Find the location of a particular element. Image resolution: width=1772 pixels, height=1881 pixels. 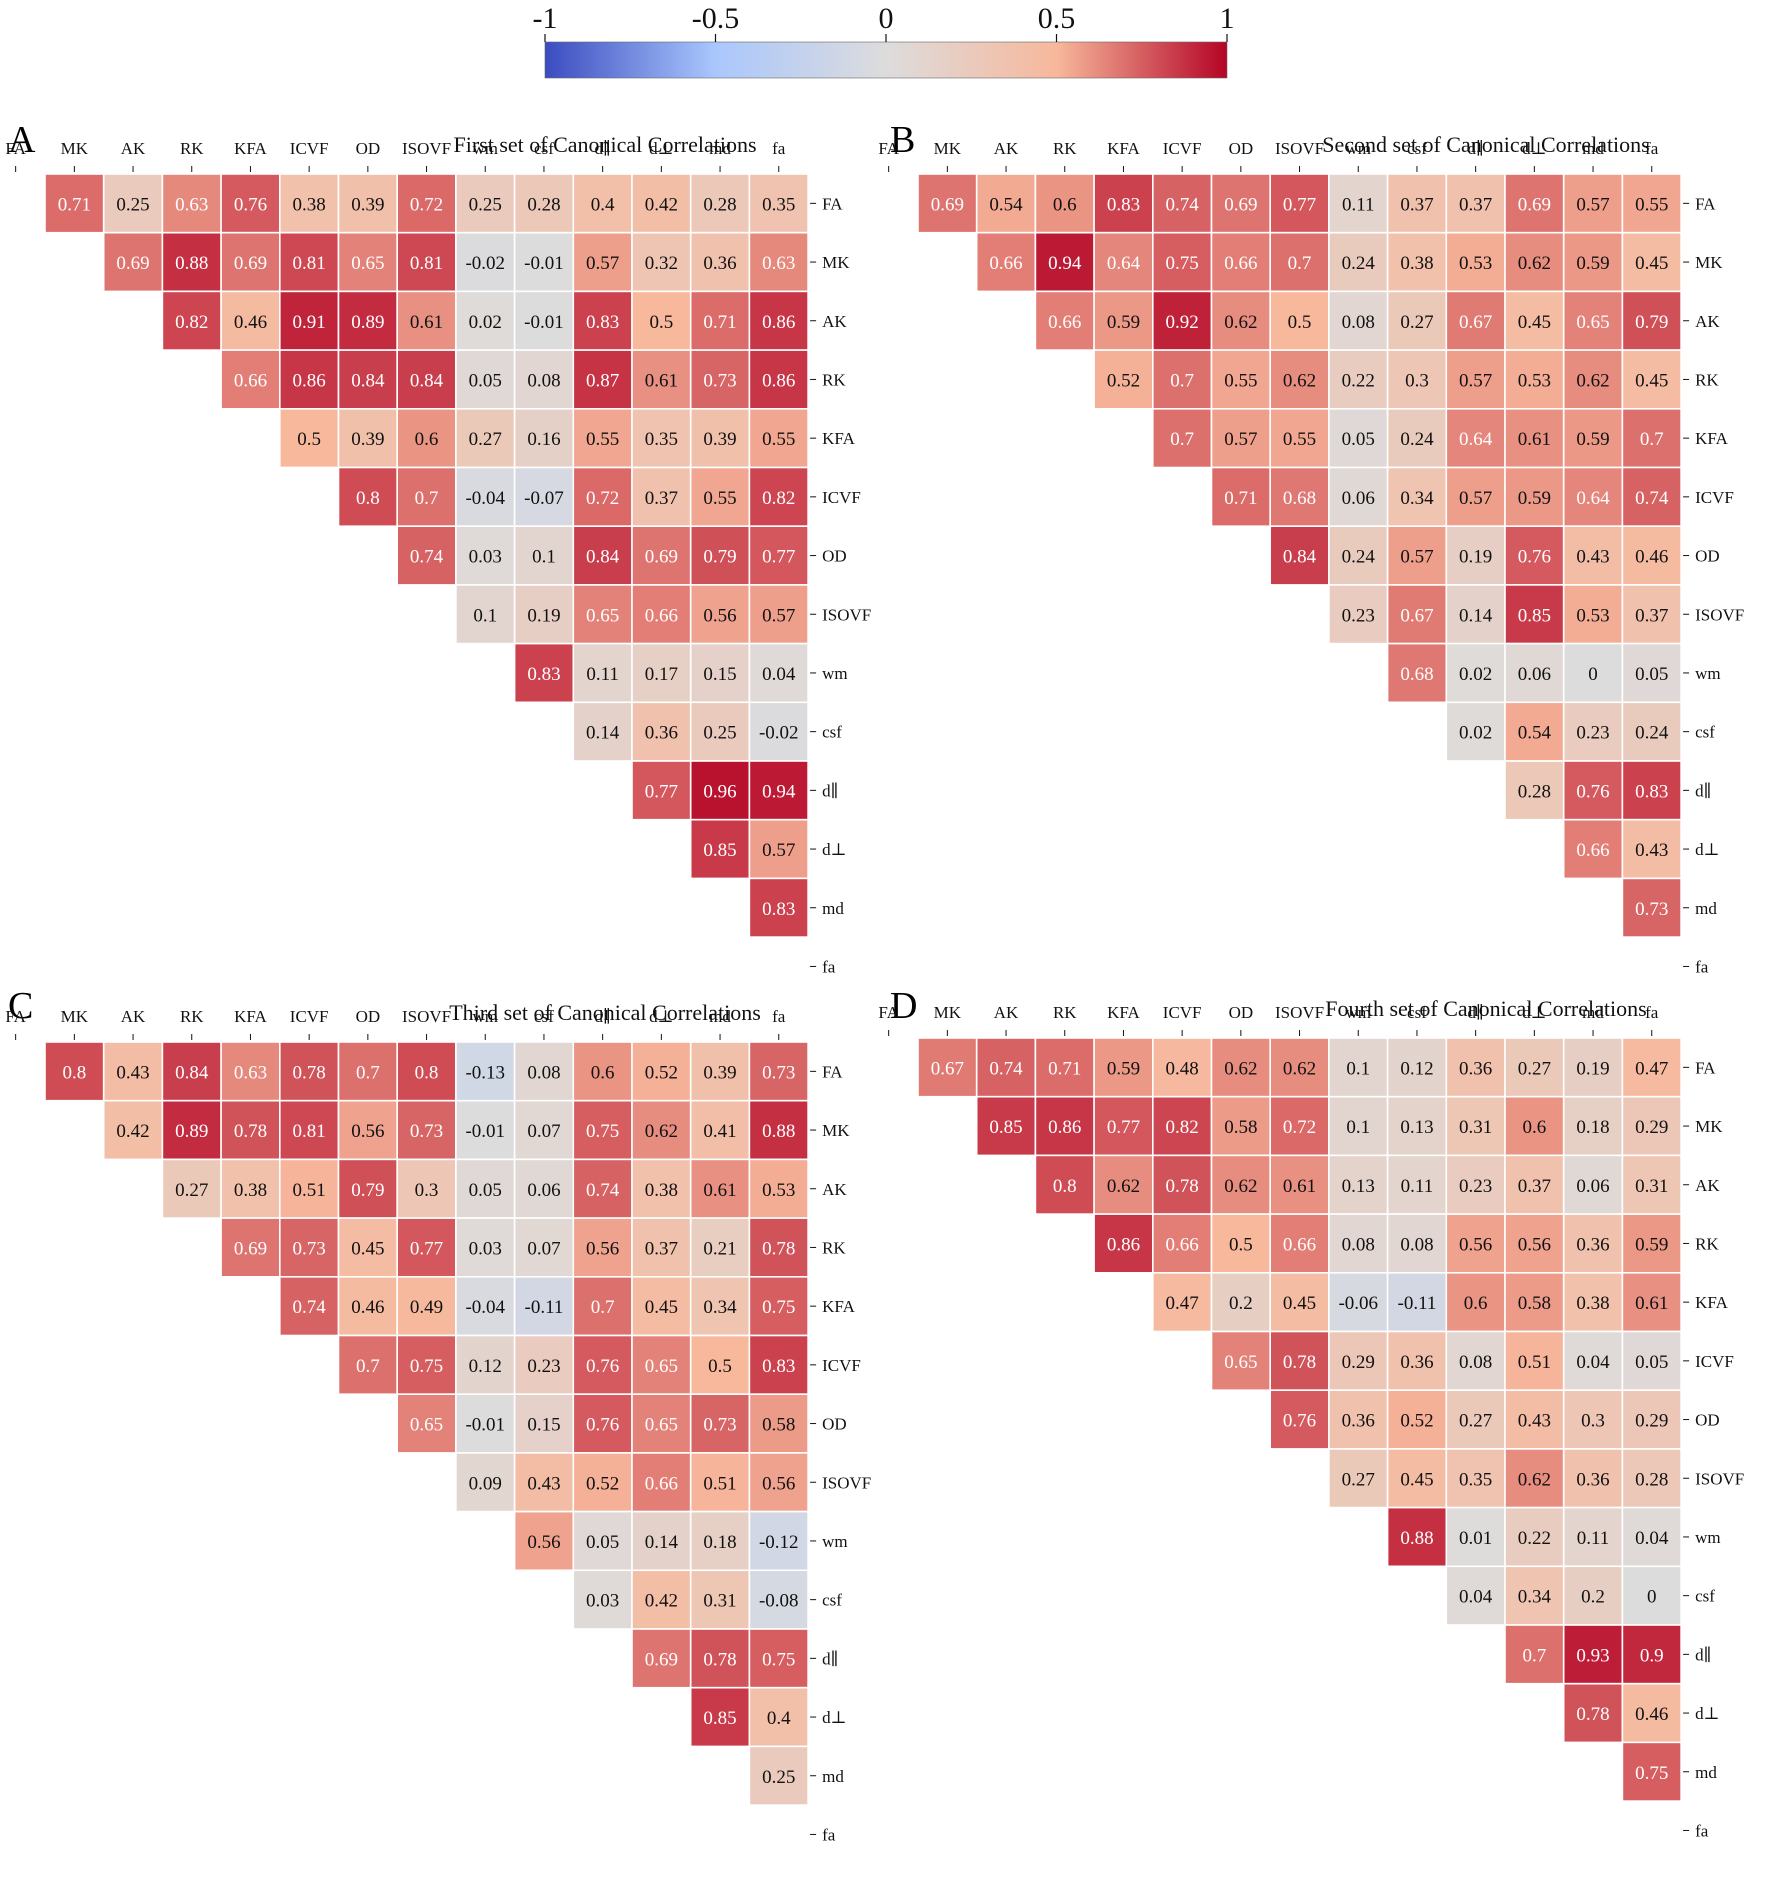

cell-value-label: 0.1 is located at coordinates (1358, 1127).